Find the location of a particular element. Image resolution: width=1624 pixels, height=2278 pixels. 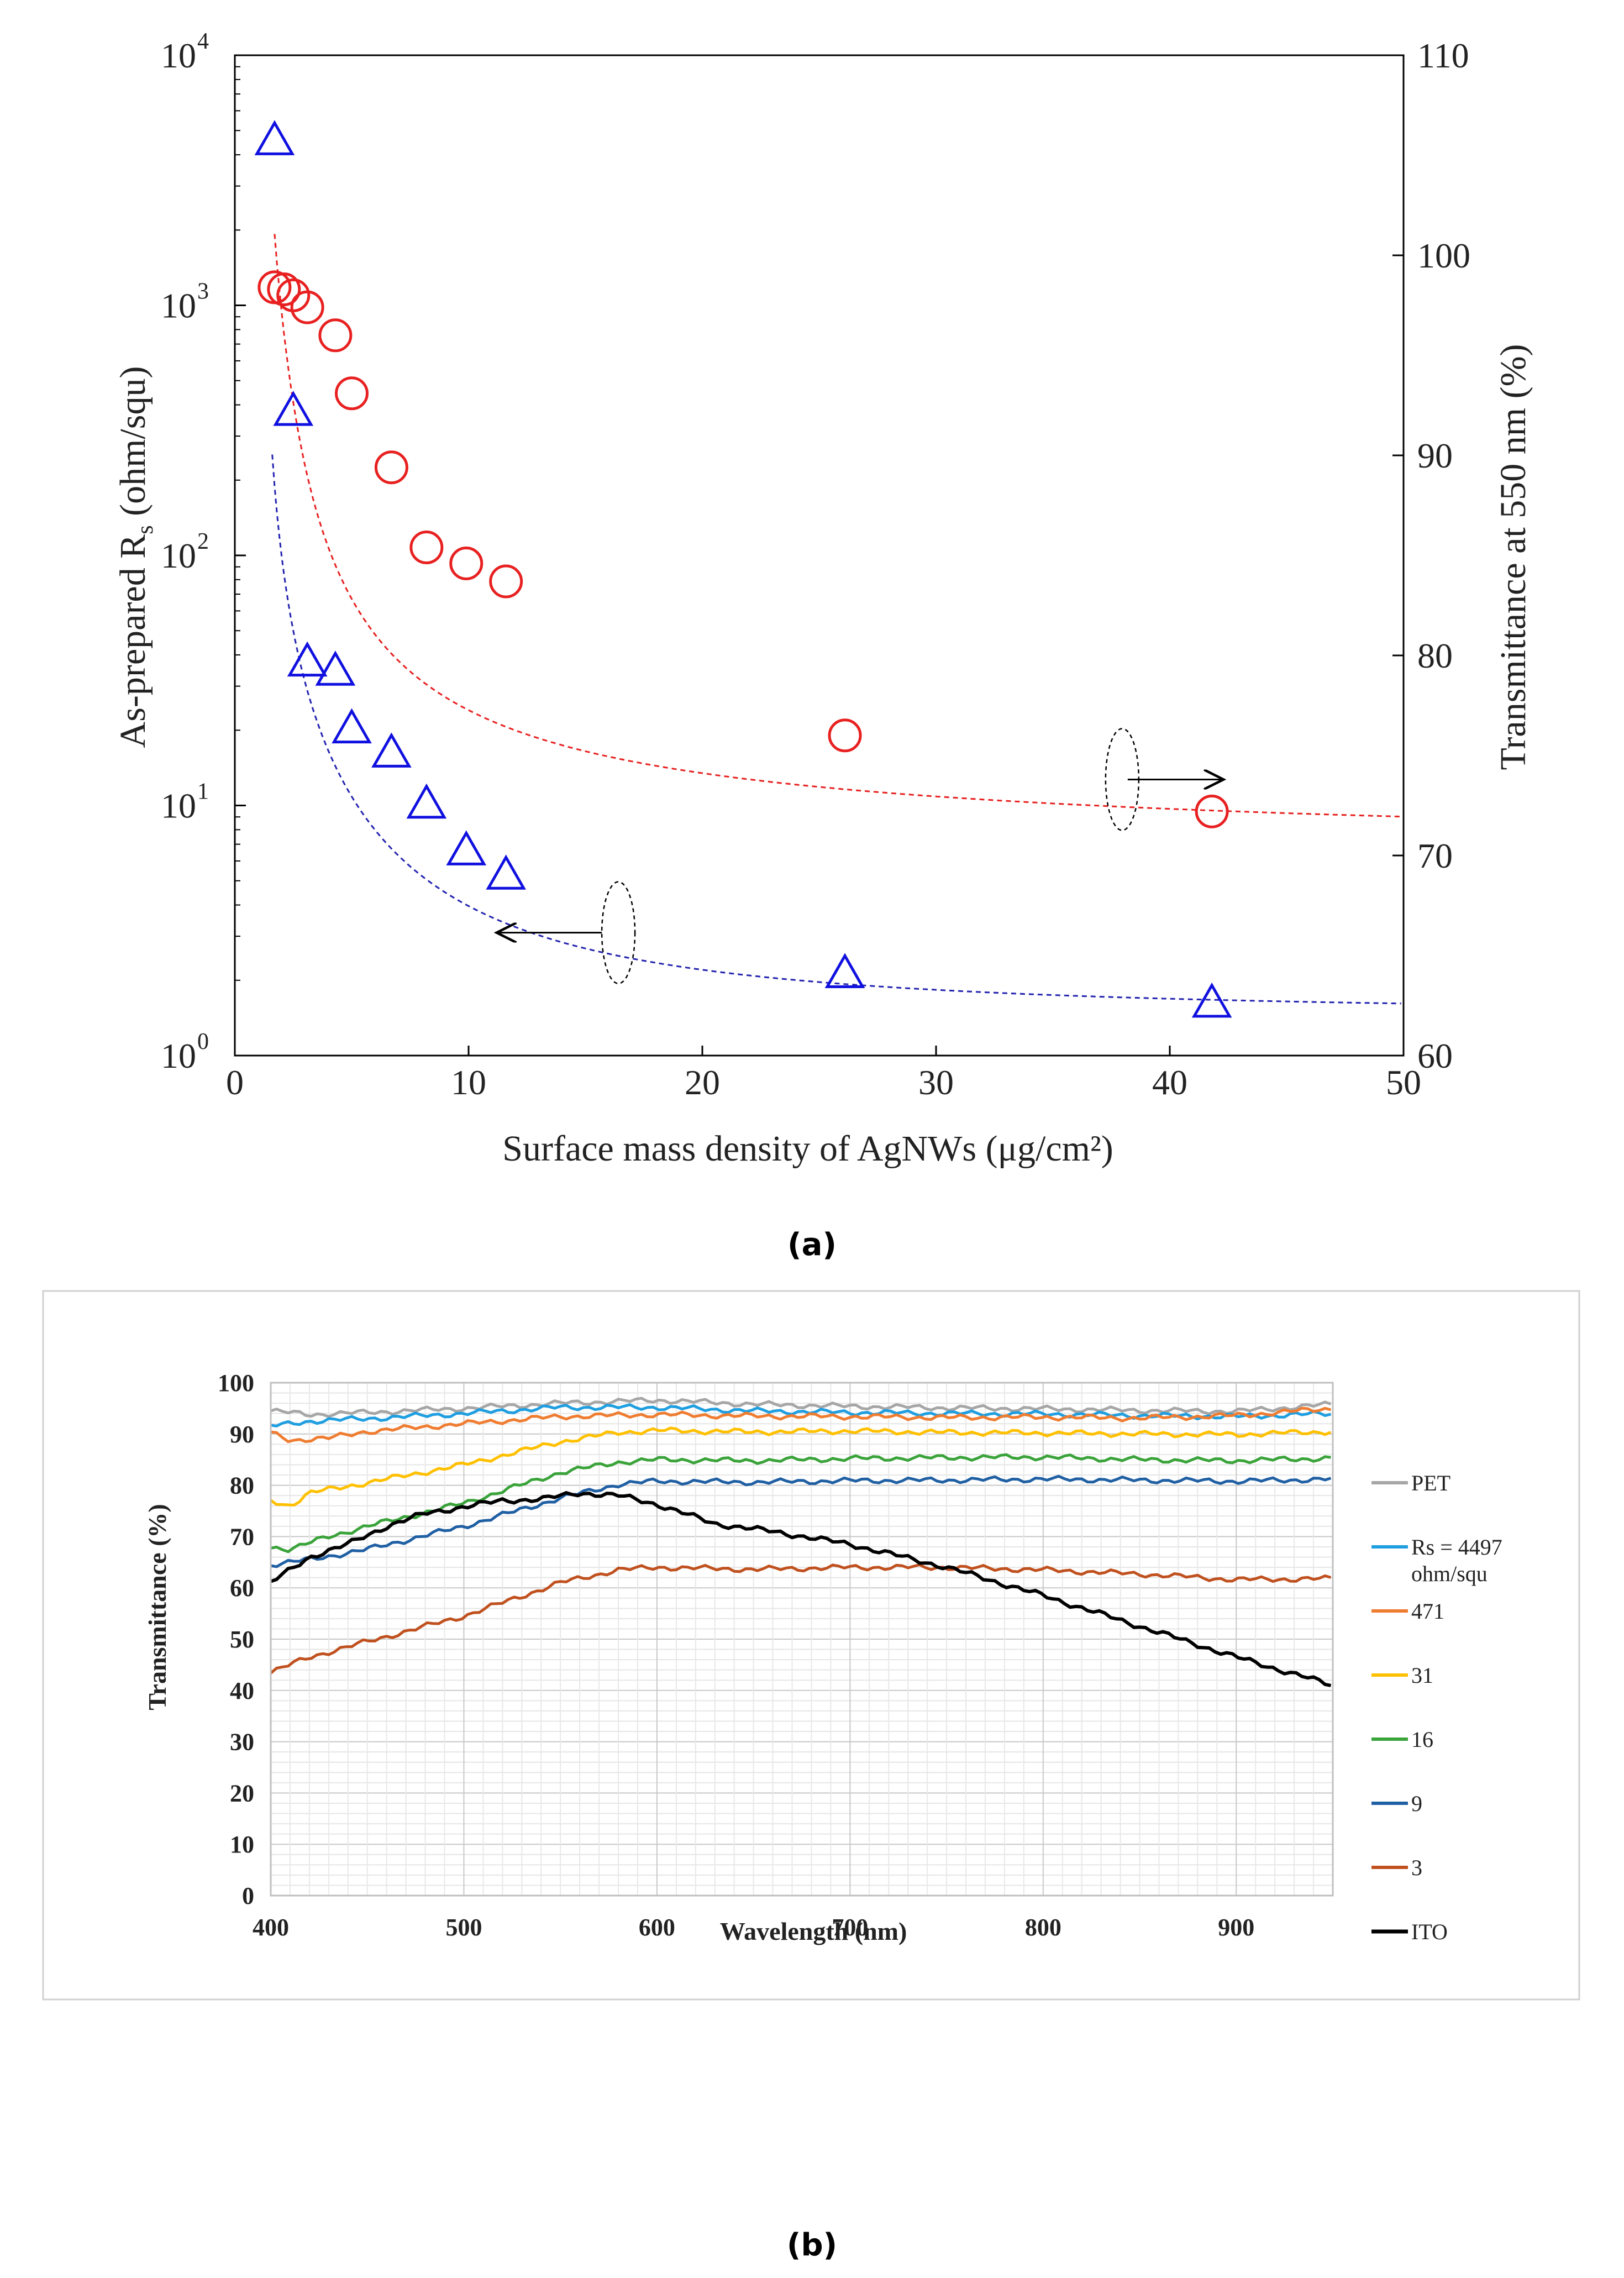

b-legend-label: 3 is located at coordinates (1416, 1868).